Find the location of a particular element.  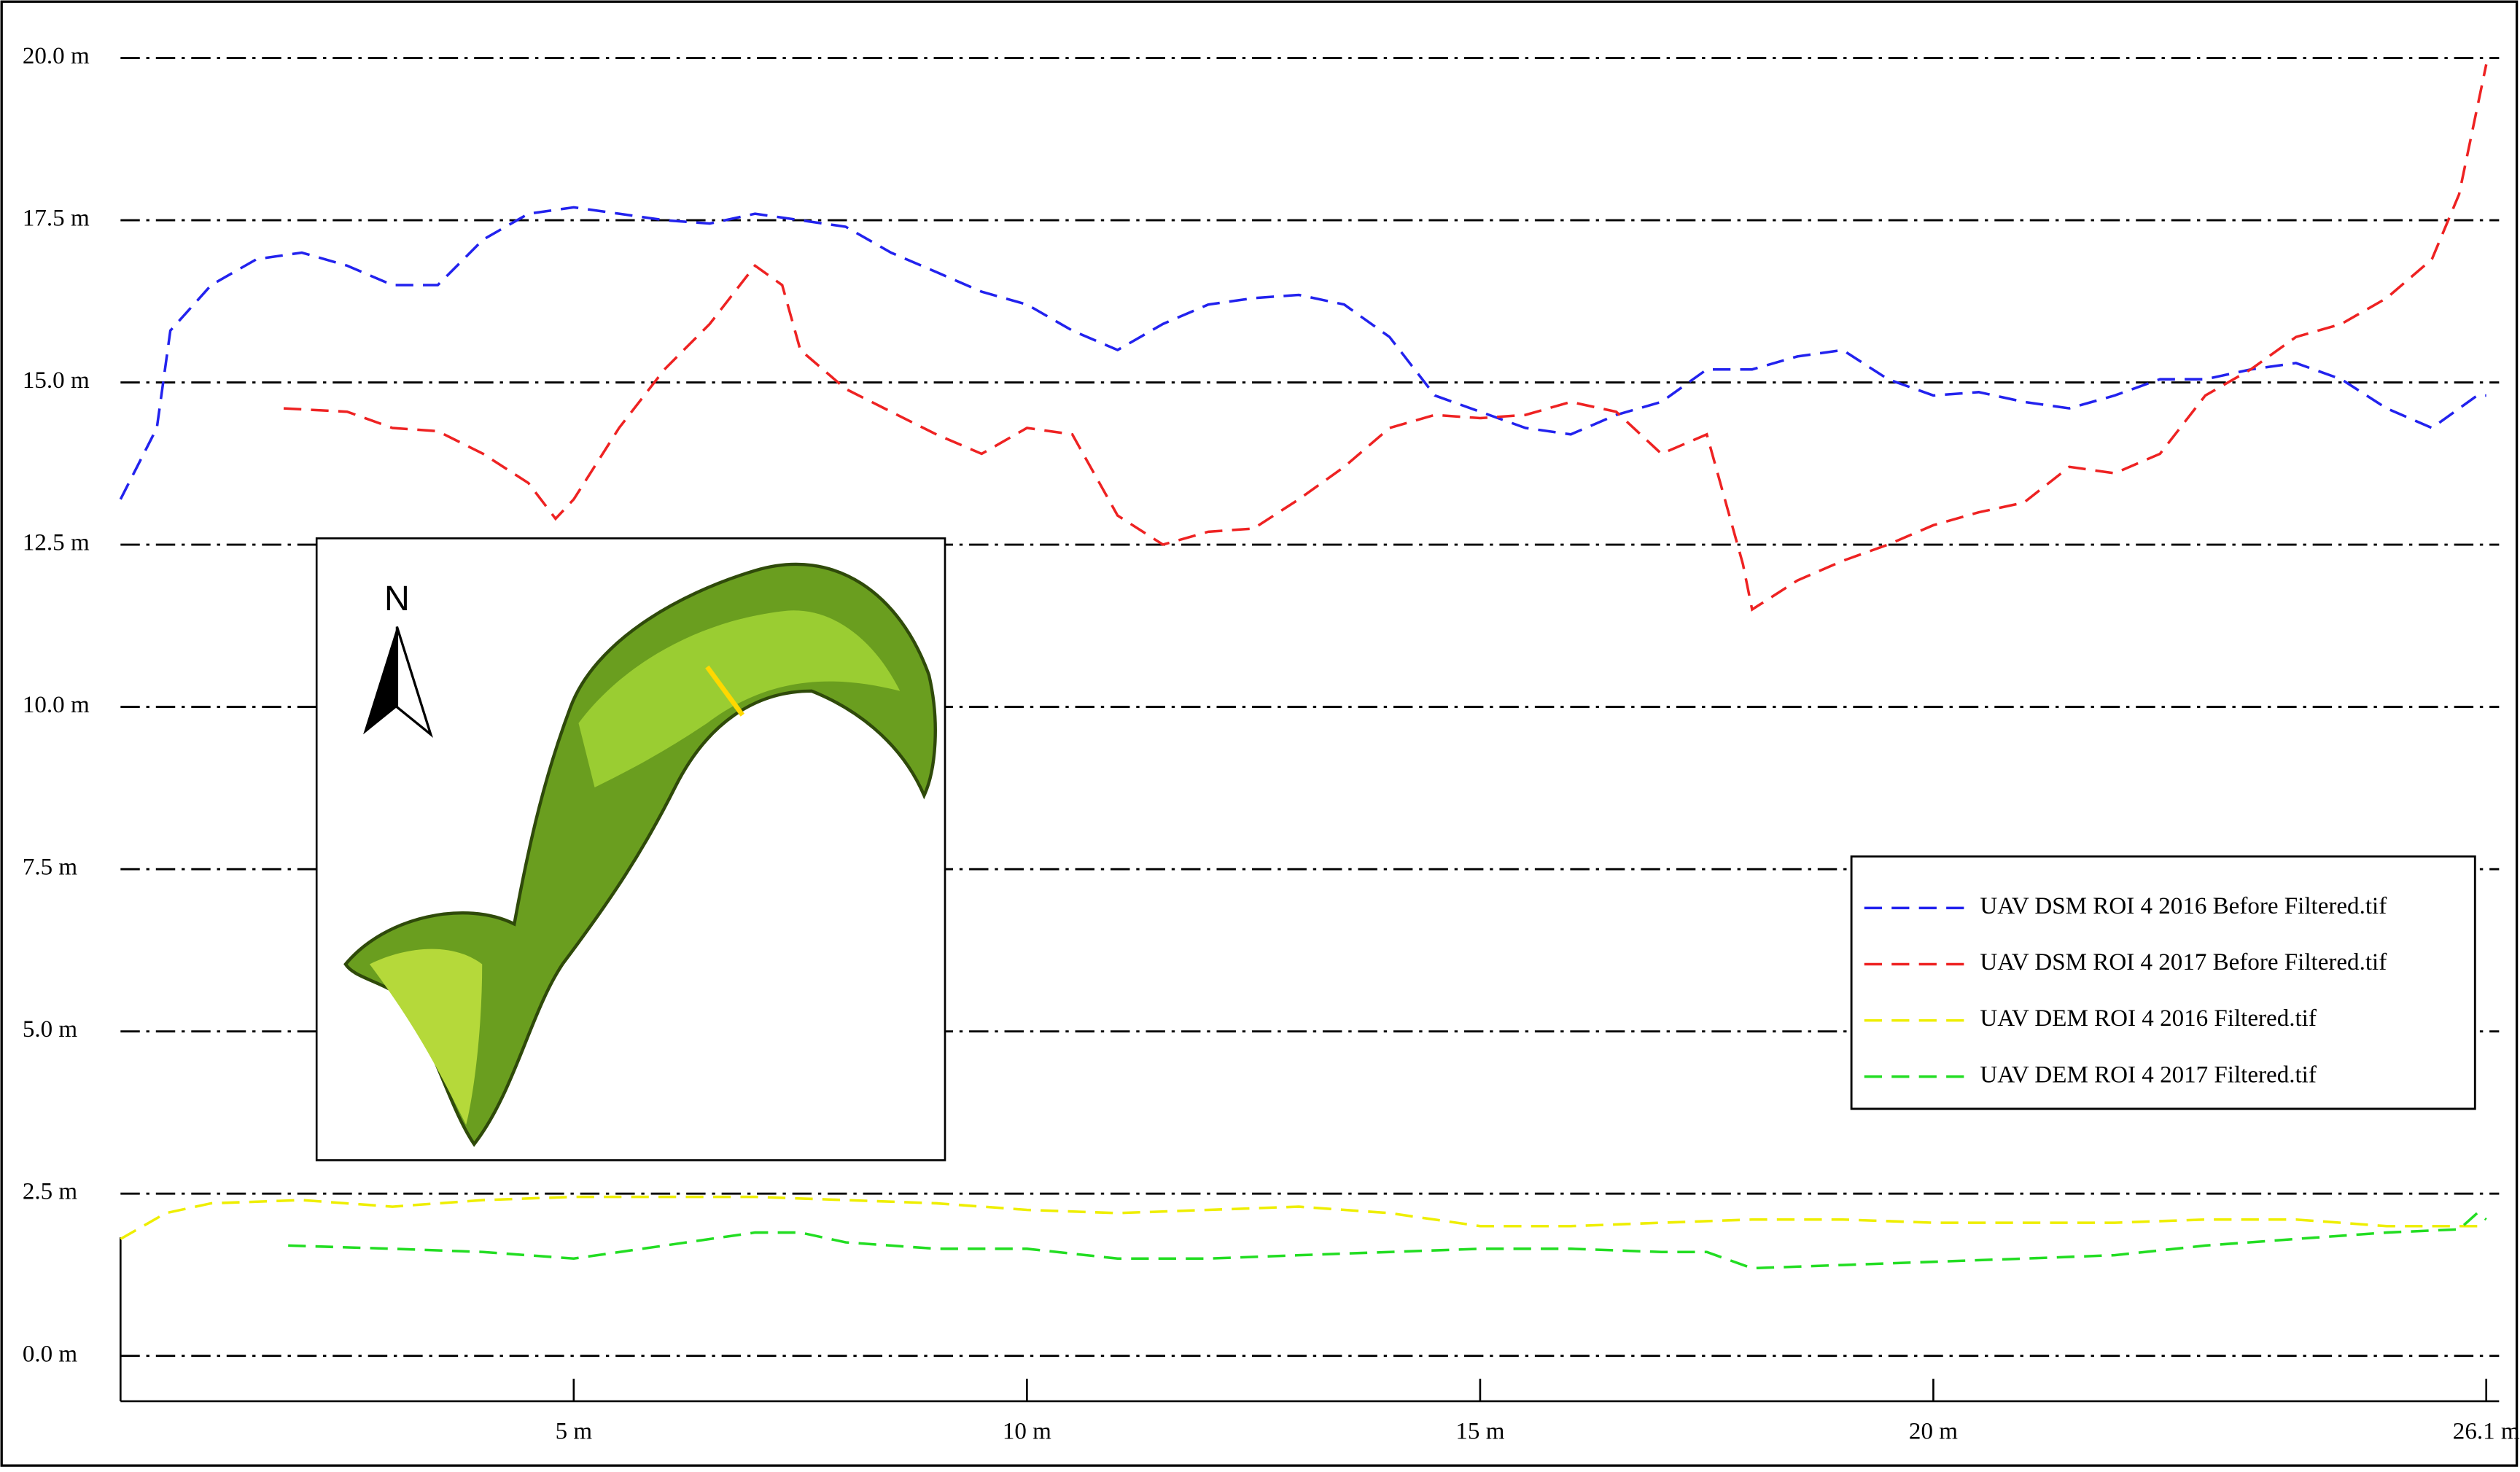

x-tick-label: 15 m is located at coordinates (1479, 1432).